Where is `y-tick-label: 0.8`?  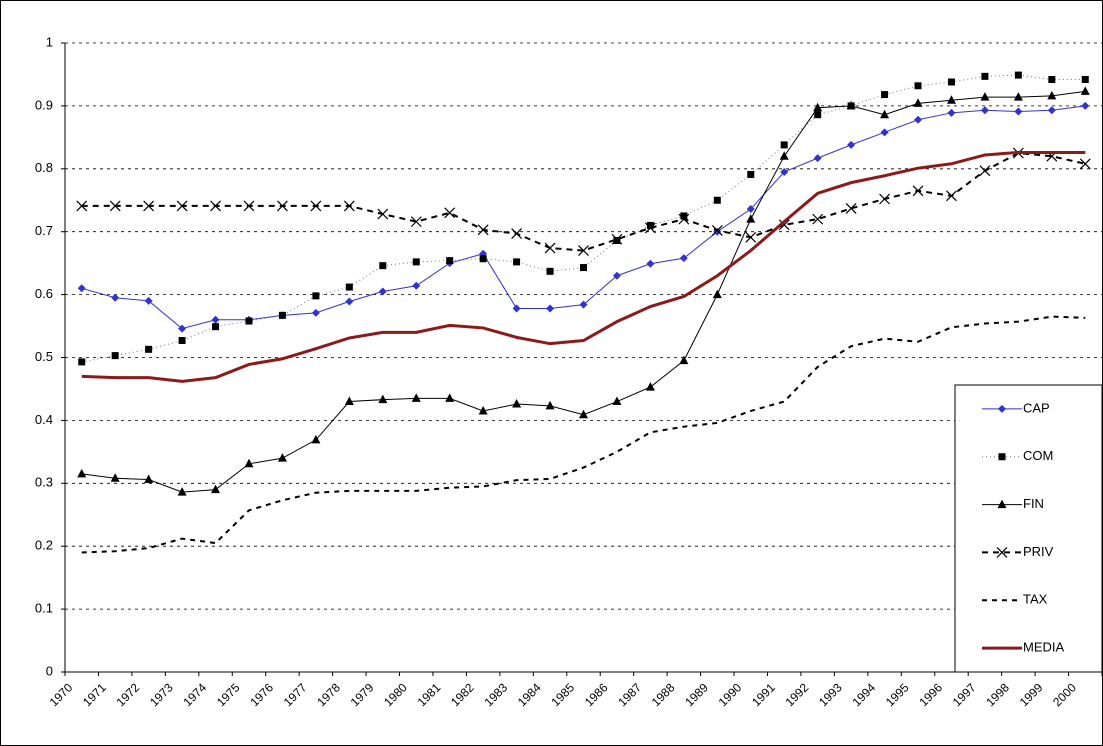
y-tick-label: 0.8 is located at coordinates (44, 167).